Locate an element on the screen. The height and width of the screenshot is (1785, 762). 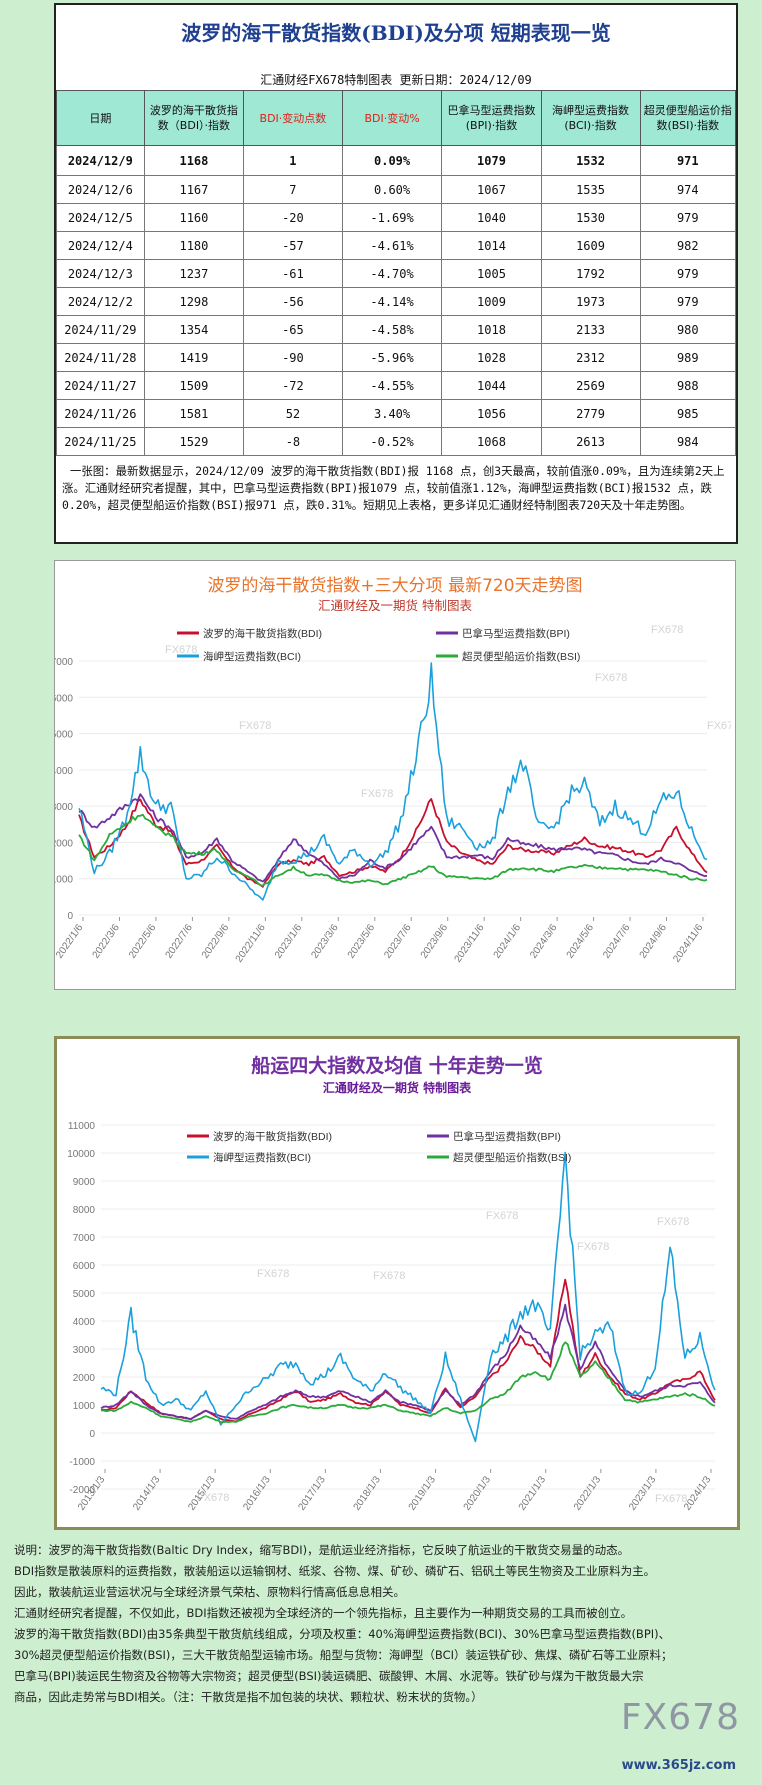
table-cell: 988 is located at coordinates (688, 385).